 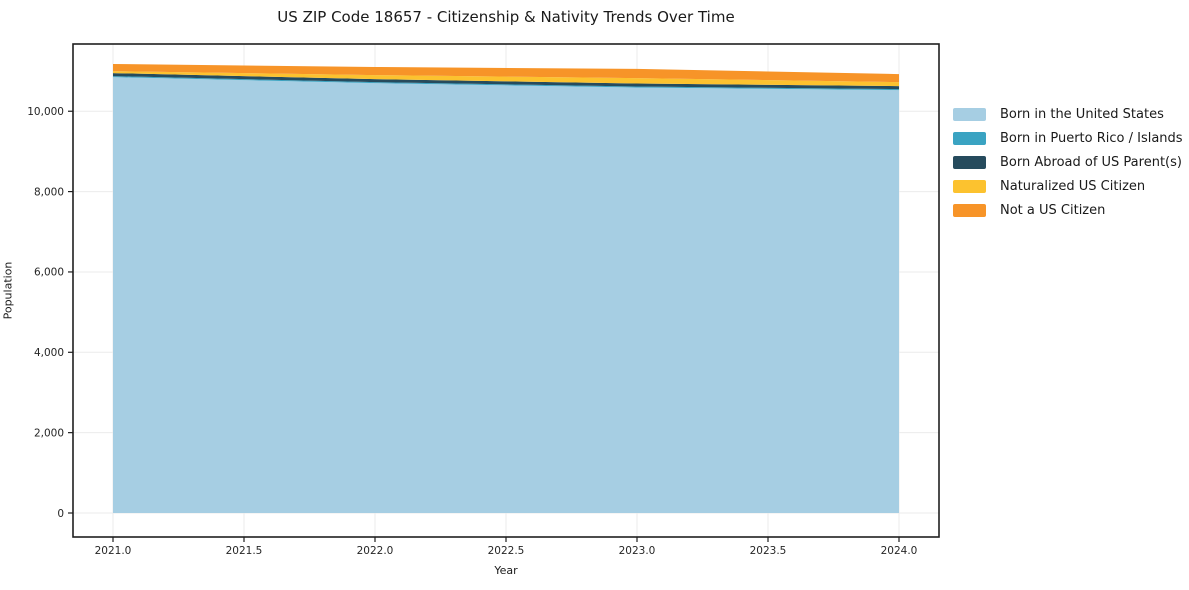 What do you see at coordinates (969, 114) in the screenshot?
I see `legend-swatch-born-us` at bounding box center [969, 114].